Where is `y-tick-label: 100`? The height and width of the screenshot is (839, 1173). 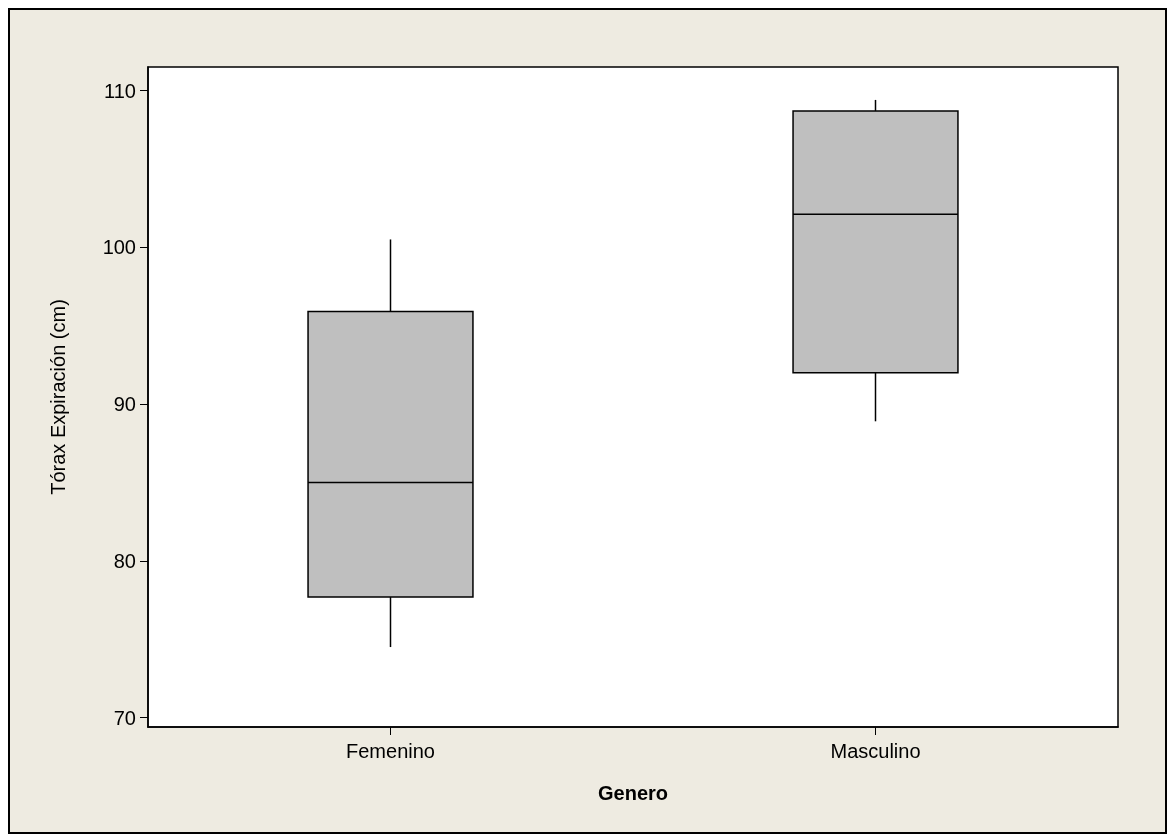
y-tick-label: 100 is located at coordinates (119, 247).